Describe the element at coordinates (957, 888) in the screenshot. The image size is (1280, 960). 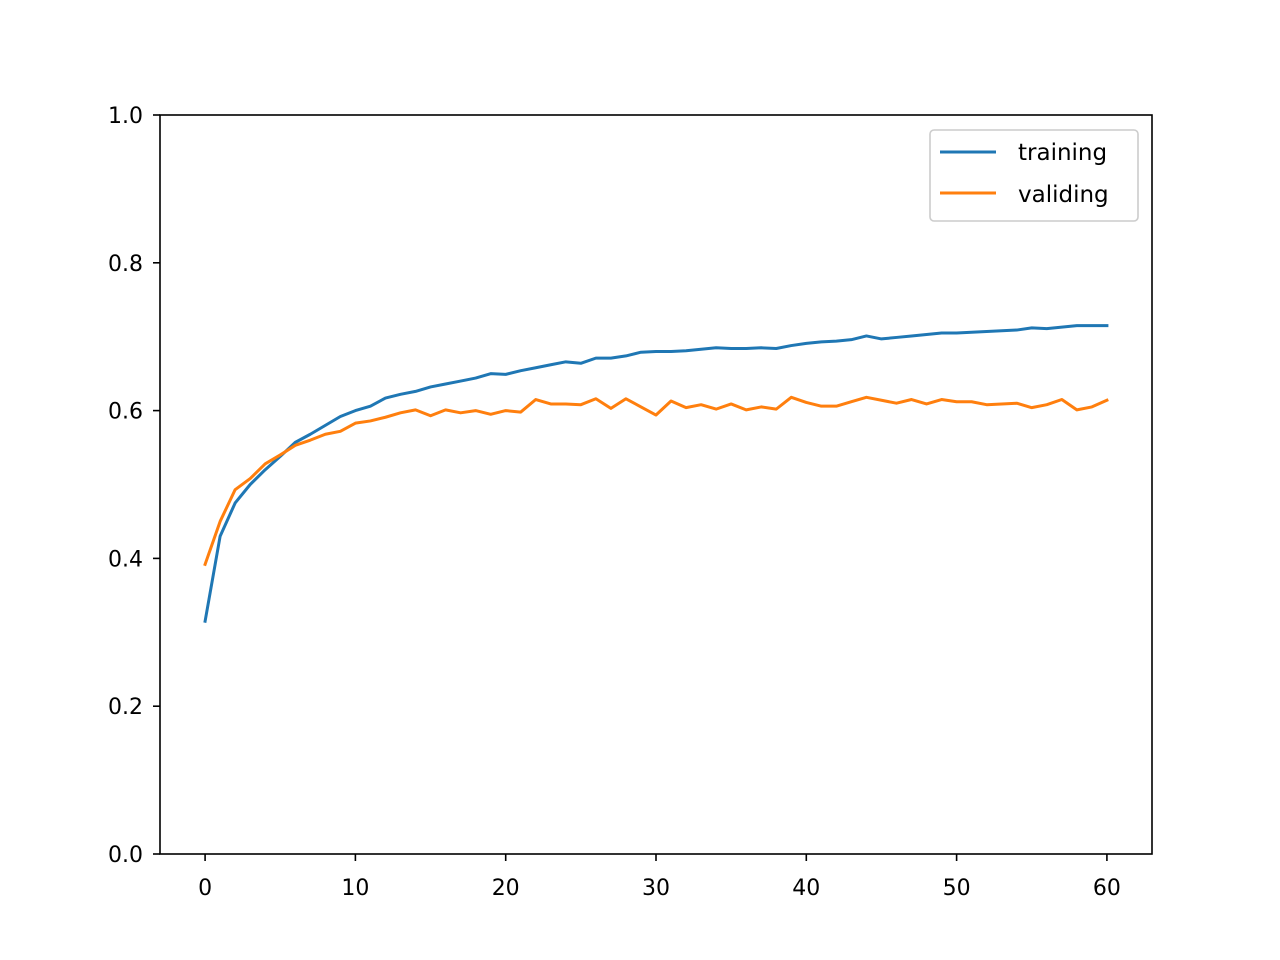
I see `x-tick-label: 50` at that location.